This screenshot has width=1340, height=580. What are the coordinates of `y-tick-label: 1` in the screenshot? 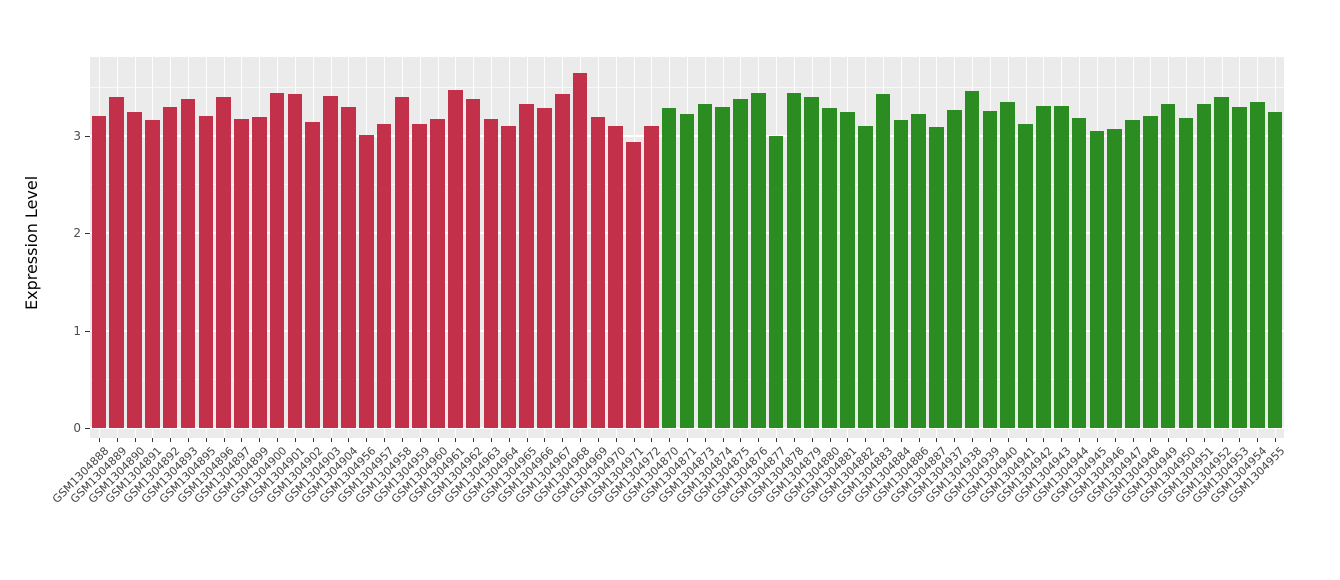 It's located at (77, 330).